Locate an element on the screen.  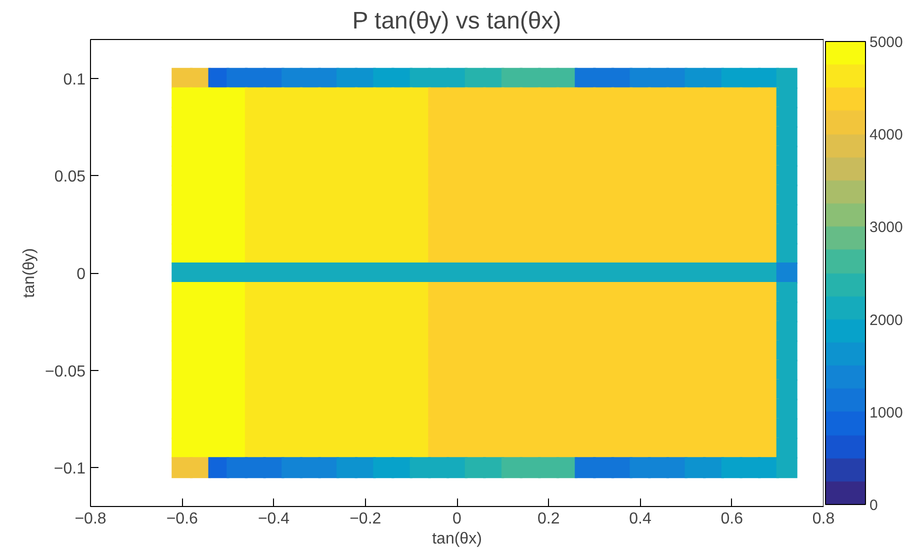
x-tick-label: 0.2 is located at coordinates (549, 519).